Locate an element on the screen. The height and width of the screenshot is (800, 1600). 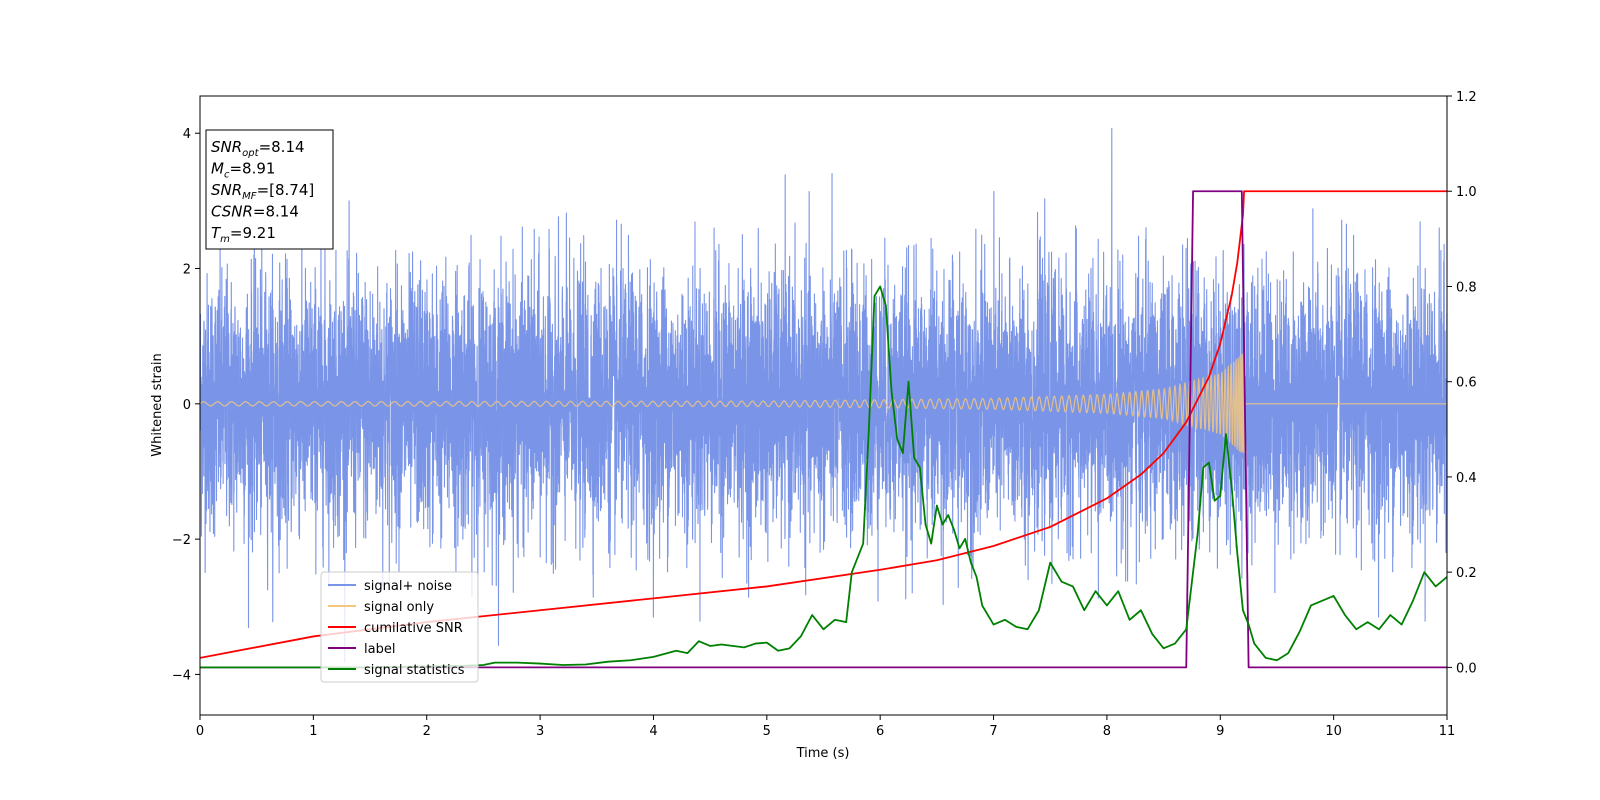
x-tick-label: 4 is located at coordinates (653, 731).